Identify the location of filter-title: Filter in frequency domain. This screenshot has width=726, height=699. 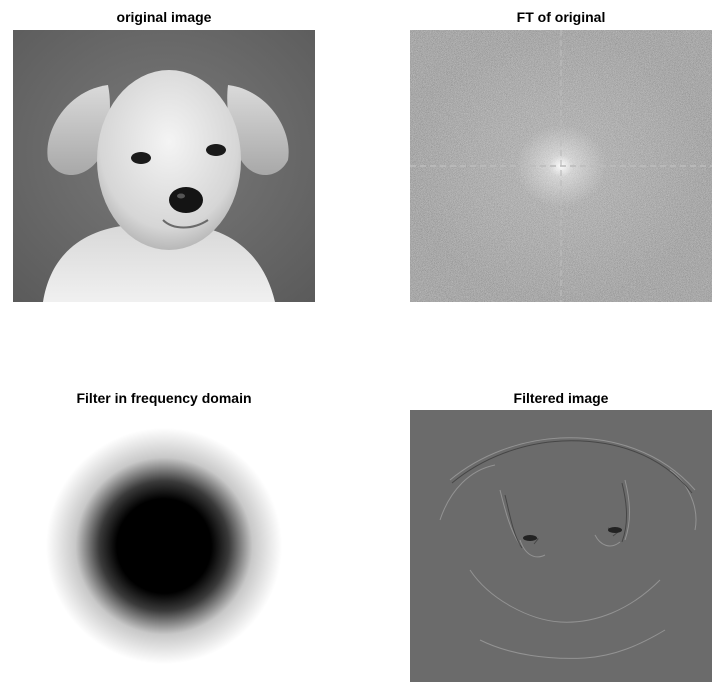
(164, 398).